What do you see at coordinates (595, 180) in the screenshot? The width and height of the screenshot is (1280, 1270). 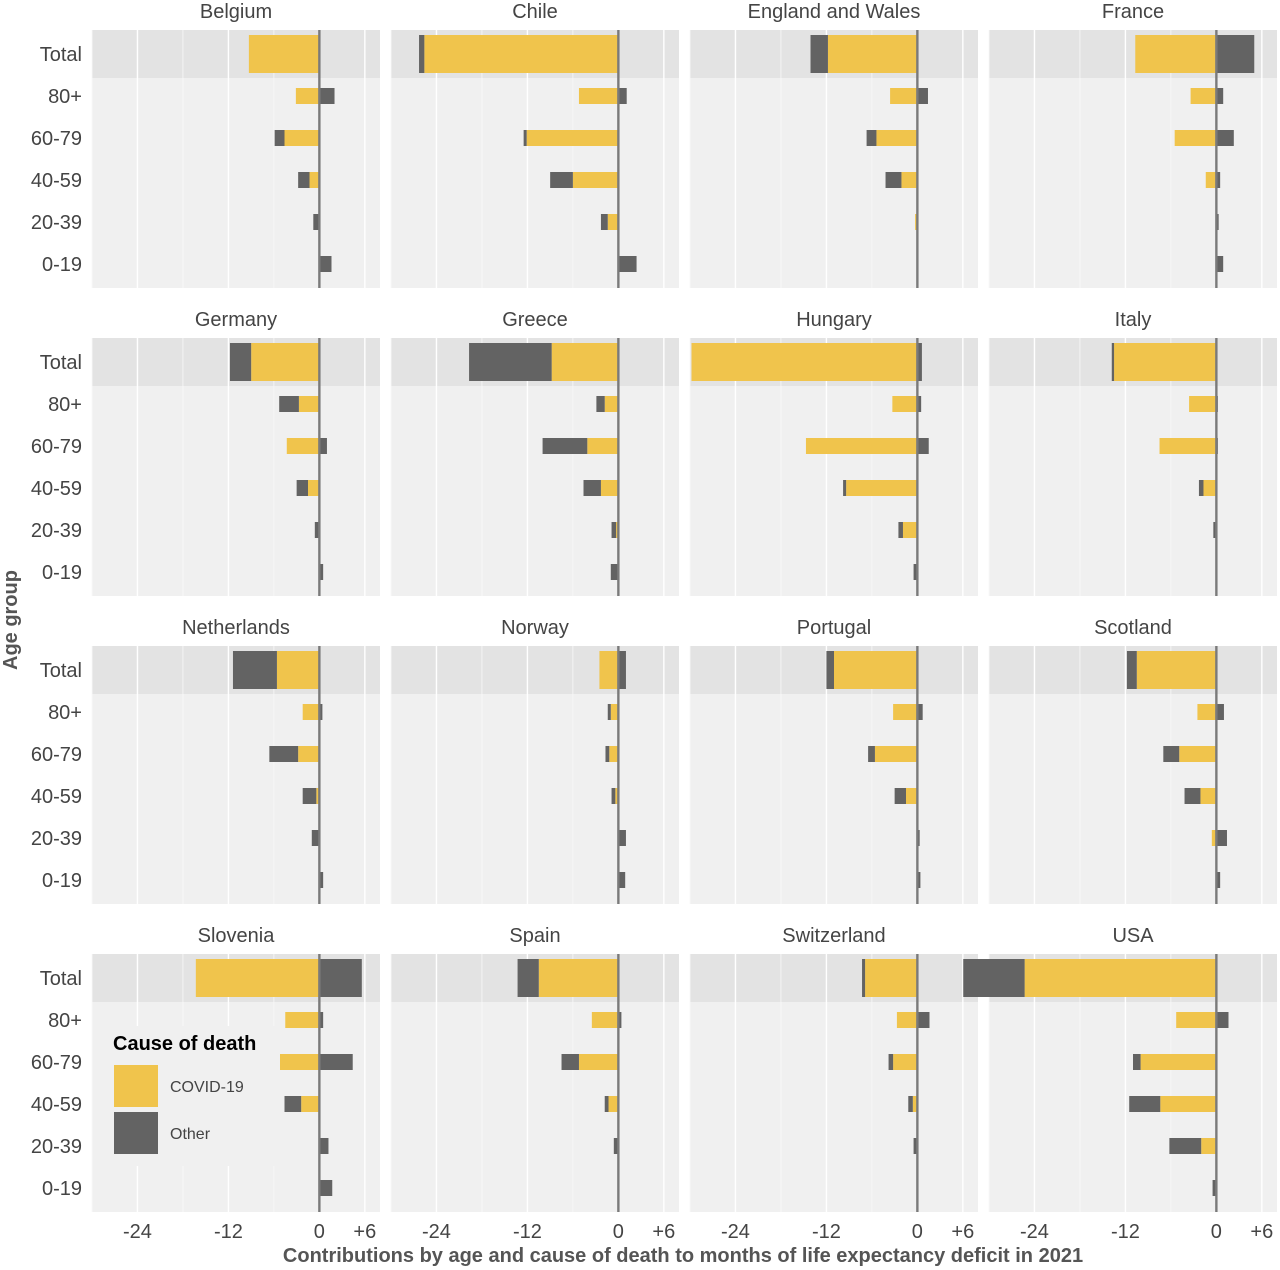 I see `bar-chile-40-59-covid` at bounding box center [595, 180].